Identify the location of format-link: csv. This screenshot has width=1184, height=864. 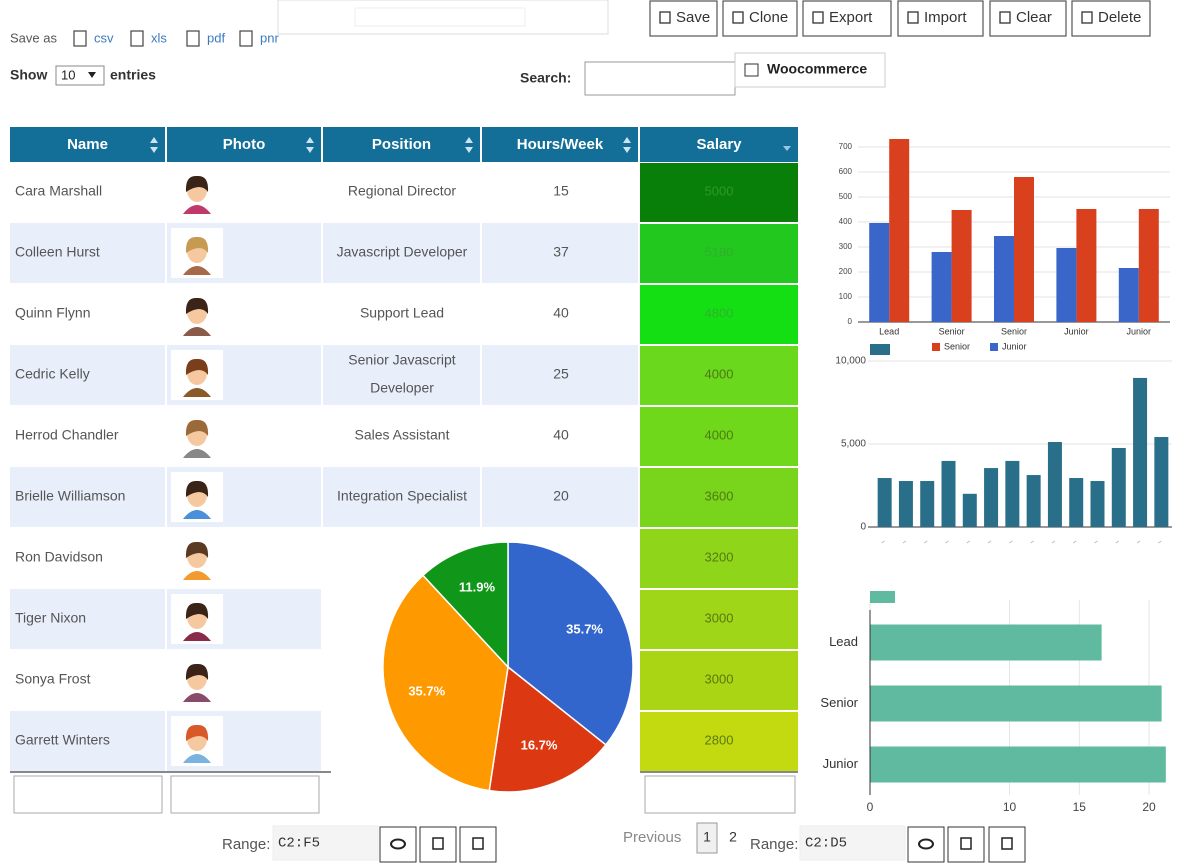
(104, 37).